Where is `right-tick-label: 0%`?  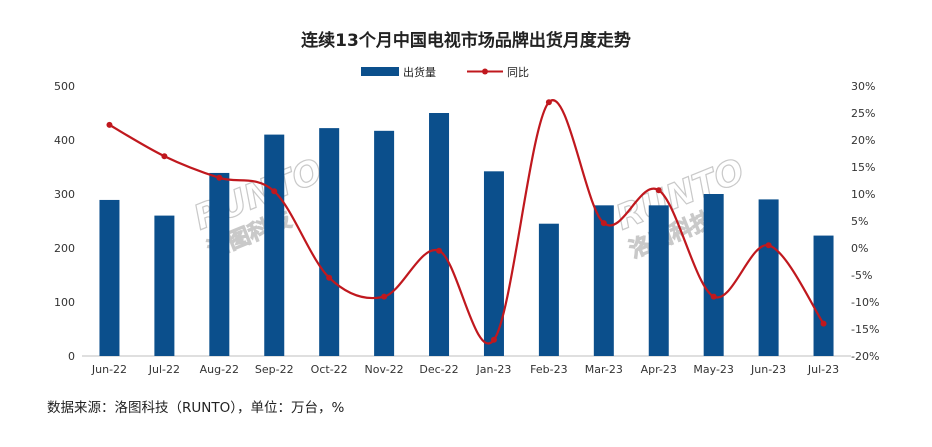
right-tick-label: 0% is located at coordinates (859, 248).